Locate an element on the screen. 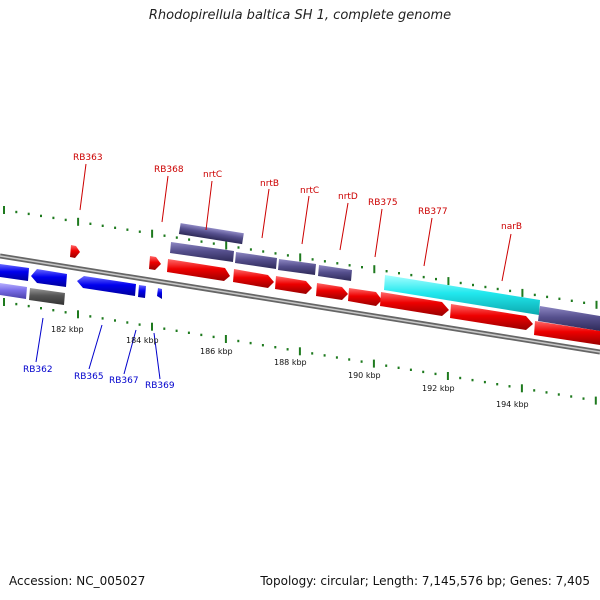 The image size is (600, 600). tick-label-182: 182 kbp is located at coordinates (67, 329).